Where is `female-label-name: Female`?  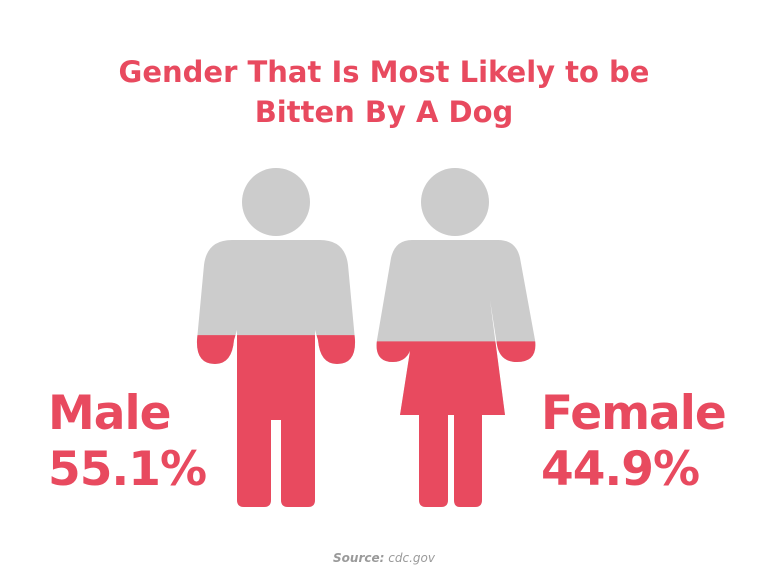 female-label-name: Female is located at coordinates (634, 413).